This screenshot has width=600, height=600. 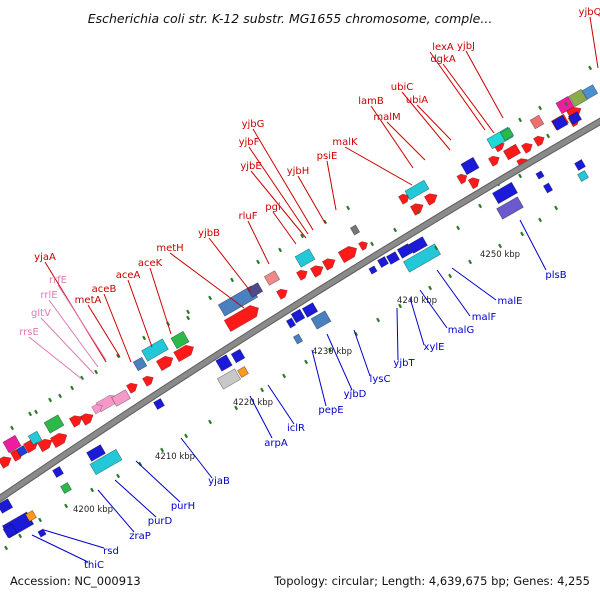 What do you see at coordinates (281, 404) in the screenshot?
I see `leader-line-iclR` at bounding box center [281, 404].